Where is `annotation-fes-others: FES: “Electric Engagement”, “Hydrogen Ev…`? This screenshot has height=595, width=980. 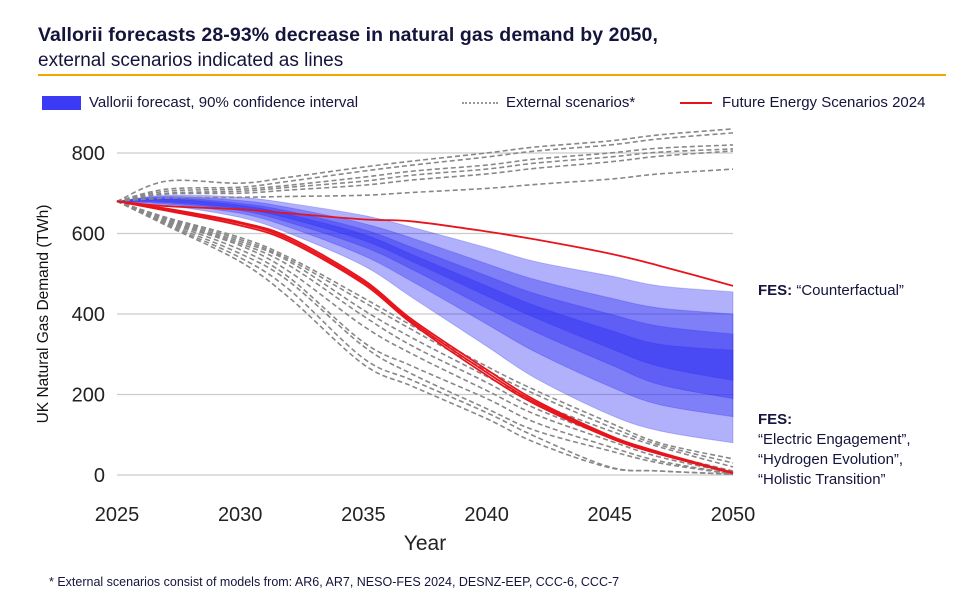 annotation-fes-others: FES: “Electric Engagement”, “Hydrogen Ev… is located at coordinates (834, 450).